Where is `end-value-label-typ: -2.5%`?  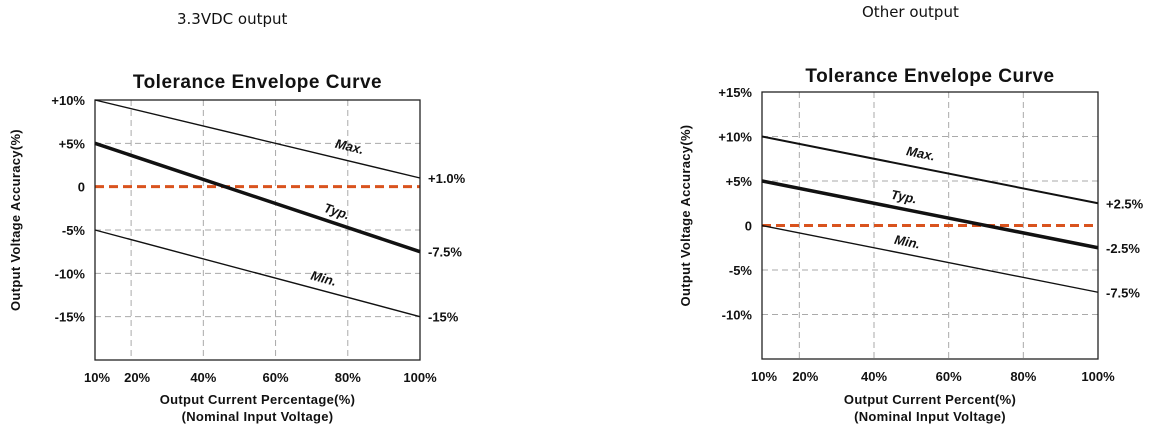 end-value-label-typ: -2.5% is located at coordinates (1123, 248).